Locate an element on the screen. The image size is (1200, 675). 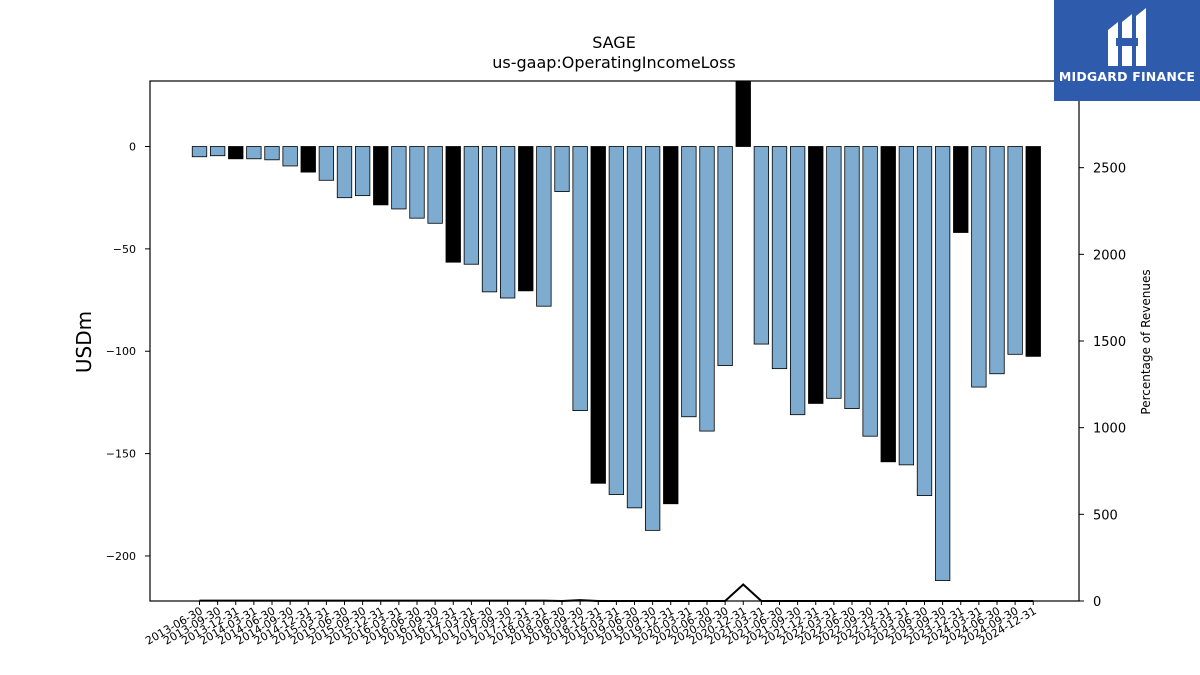
y-tick-label: 0 is located at coordinates (132, 147).